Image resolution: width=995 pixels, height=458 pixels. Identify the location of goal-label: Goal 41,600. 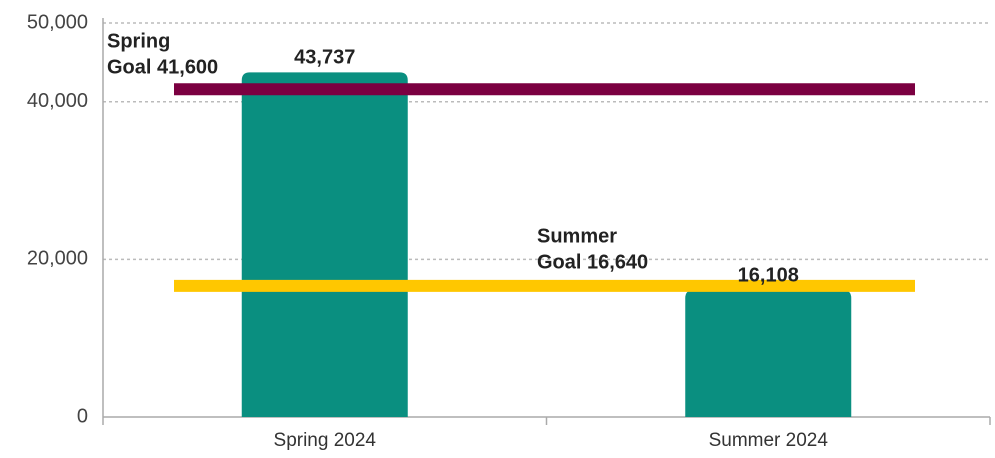
(162, 67).